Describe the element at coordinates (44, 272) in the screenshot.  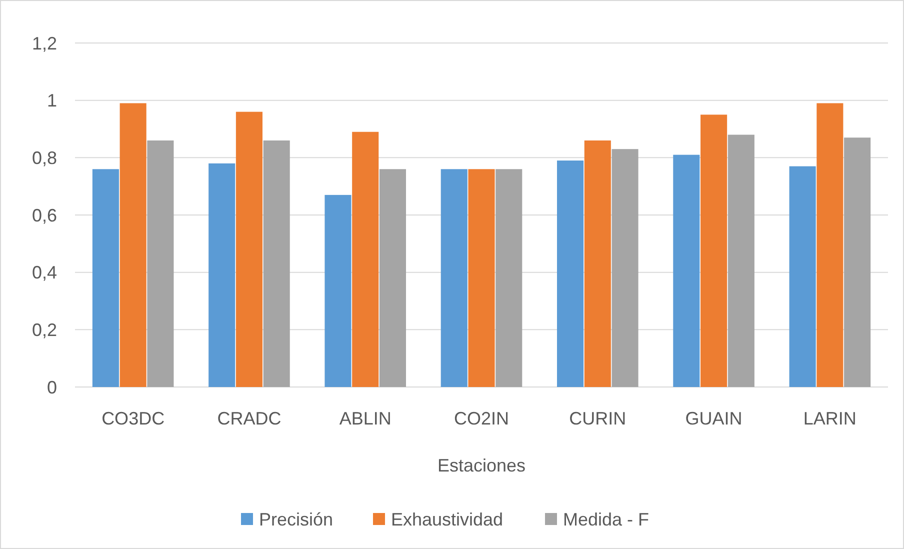
I see `y-tick-label: 0,4` at that location.